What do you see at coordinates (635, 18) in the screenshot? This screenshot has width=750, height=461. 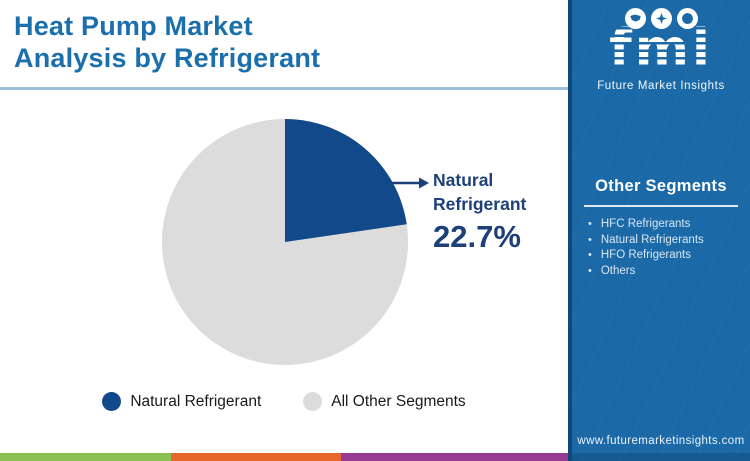 I see `map-icon` at bounding box center [635, 18].